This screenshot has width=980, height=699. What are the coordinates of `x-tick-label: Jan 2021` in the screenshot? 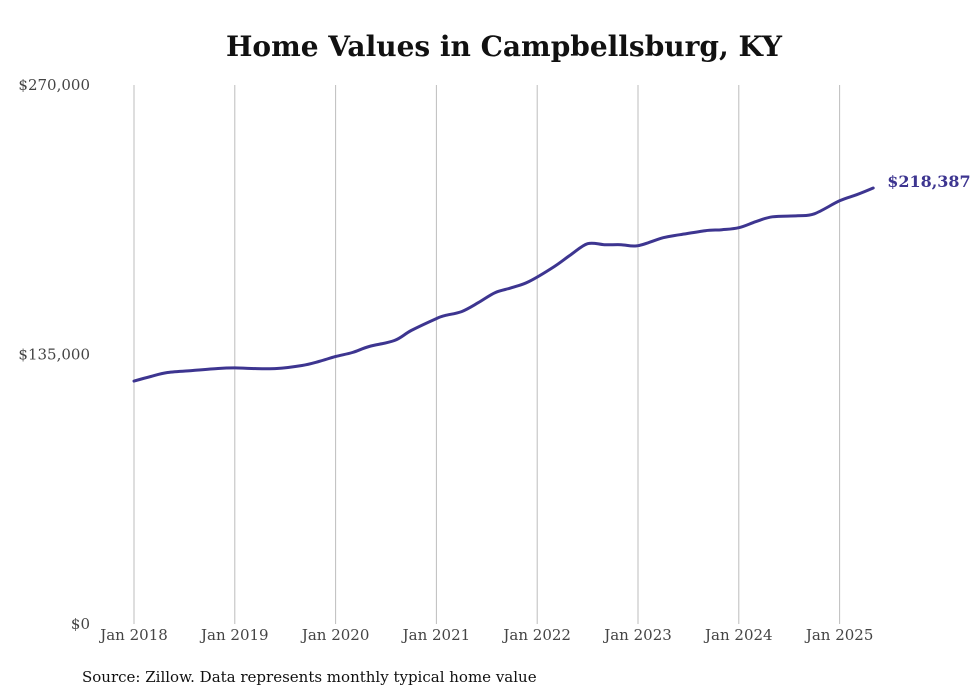 It's located at (436, 635).